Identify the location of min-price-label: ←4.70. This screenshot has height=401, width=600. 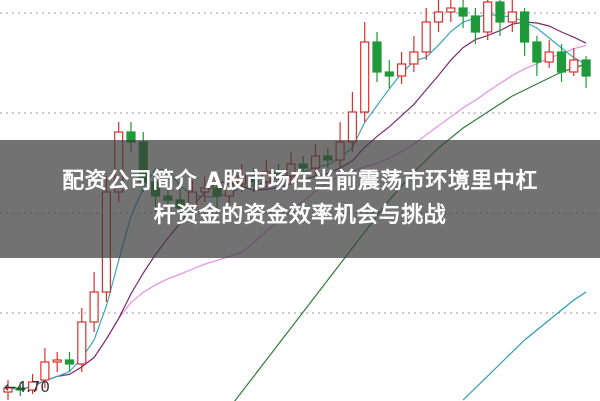
(27, 387).